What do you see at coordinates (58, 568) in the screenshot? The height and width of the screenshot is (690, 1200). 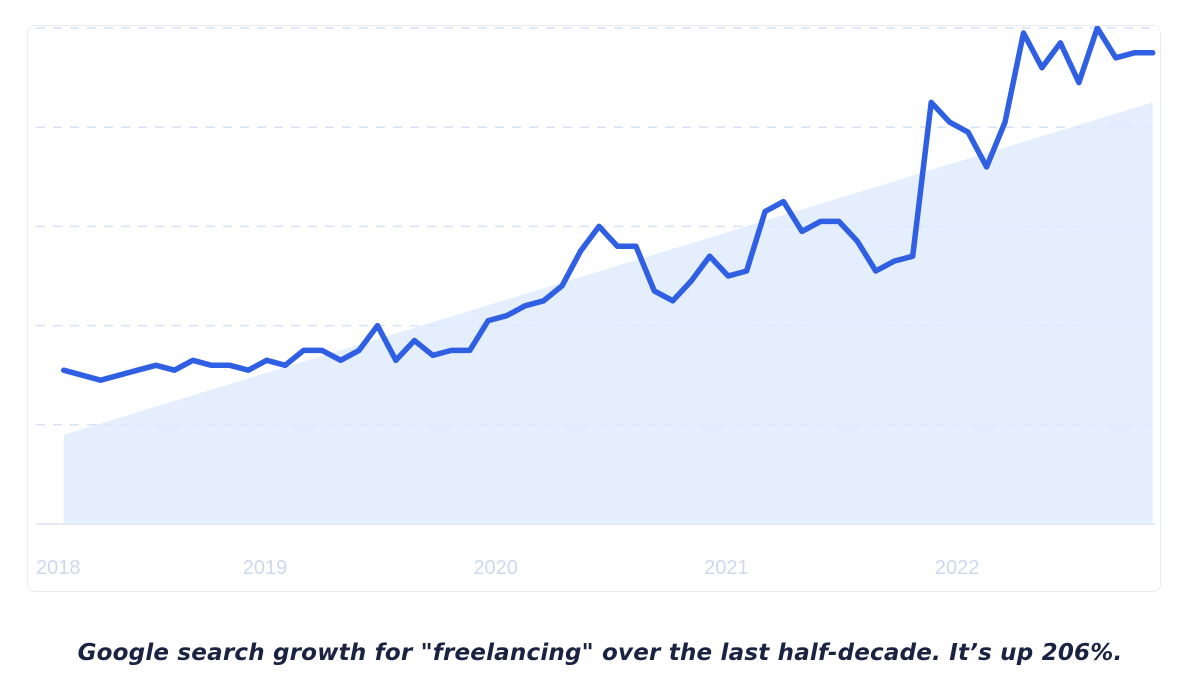 I see `x-tick-label-2018: 2018` at bounding box center [58, 568].